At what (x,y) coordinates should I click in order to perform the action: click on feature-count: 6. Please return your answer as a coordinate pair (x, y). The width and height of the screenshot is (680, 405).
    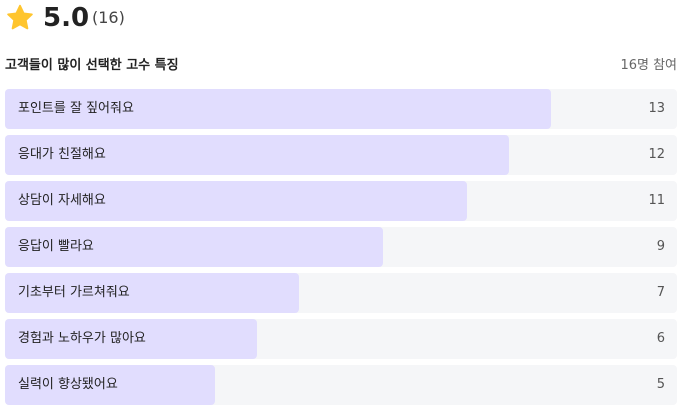
    Looking at the image, I should click on (660, 338).